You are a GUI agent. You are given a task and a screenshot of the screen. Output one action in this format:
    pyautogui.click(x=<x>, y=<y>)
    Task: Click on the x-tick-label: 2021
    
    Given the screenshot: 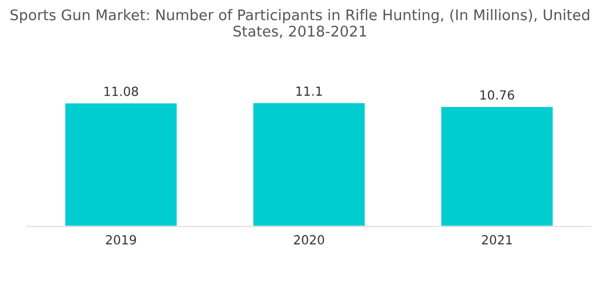 What is the action you would take?
    pyautogui.click(x=497, y=240)
    